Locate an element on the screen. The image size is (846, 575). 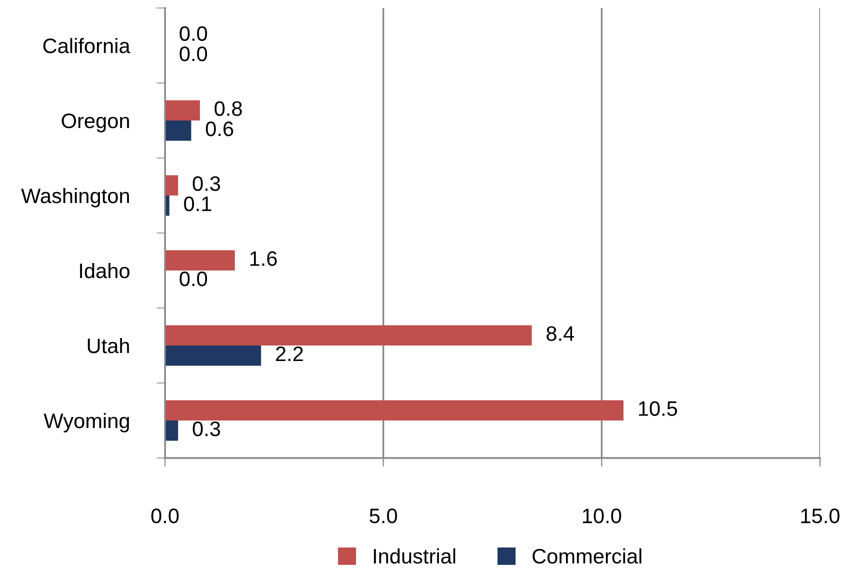
y-tick-label: Washington is located at coordinates (75, 198).